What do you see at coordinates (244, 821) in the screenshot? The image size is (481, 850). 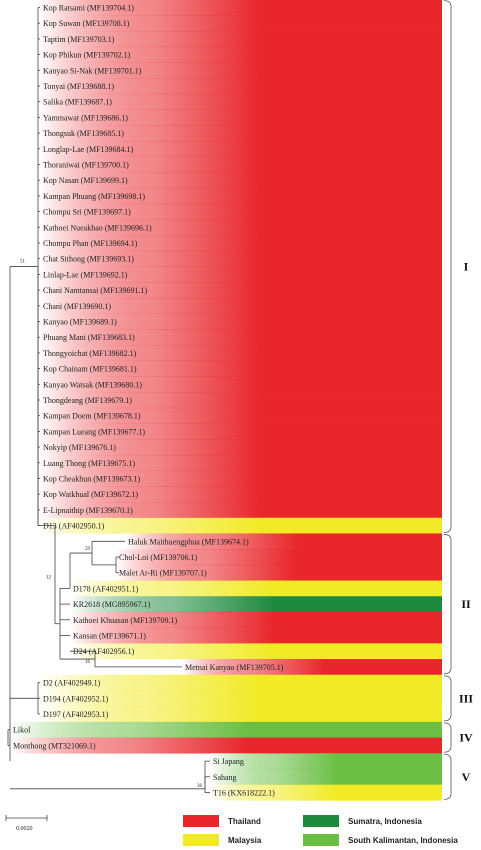 I see `legend-label-thailand: Thailand` at bounding box center [244, 821].